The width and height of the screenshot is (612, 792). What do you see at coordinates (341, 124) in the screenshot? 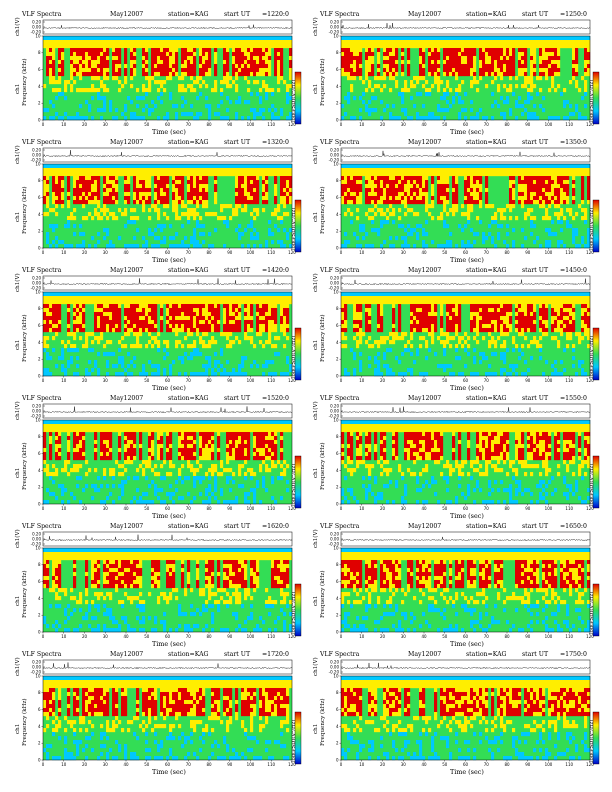
I see `x-tick-label: 0` at bounding box center [341, 124].